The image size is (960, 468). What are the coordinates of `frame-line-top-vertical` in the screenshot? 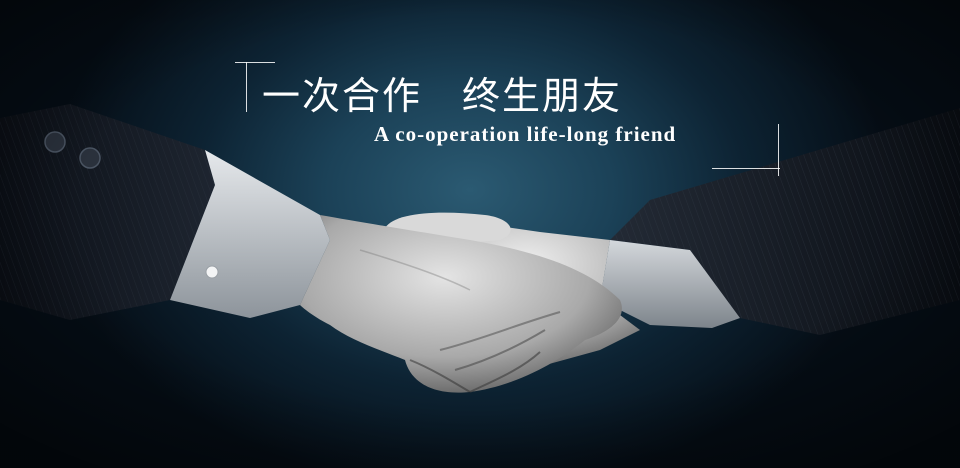 It's located at (246, 87).